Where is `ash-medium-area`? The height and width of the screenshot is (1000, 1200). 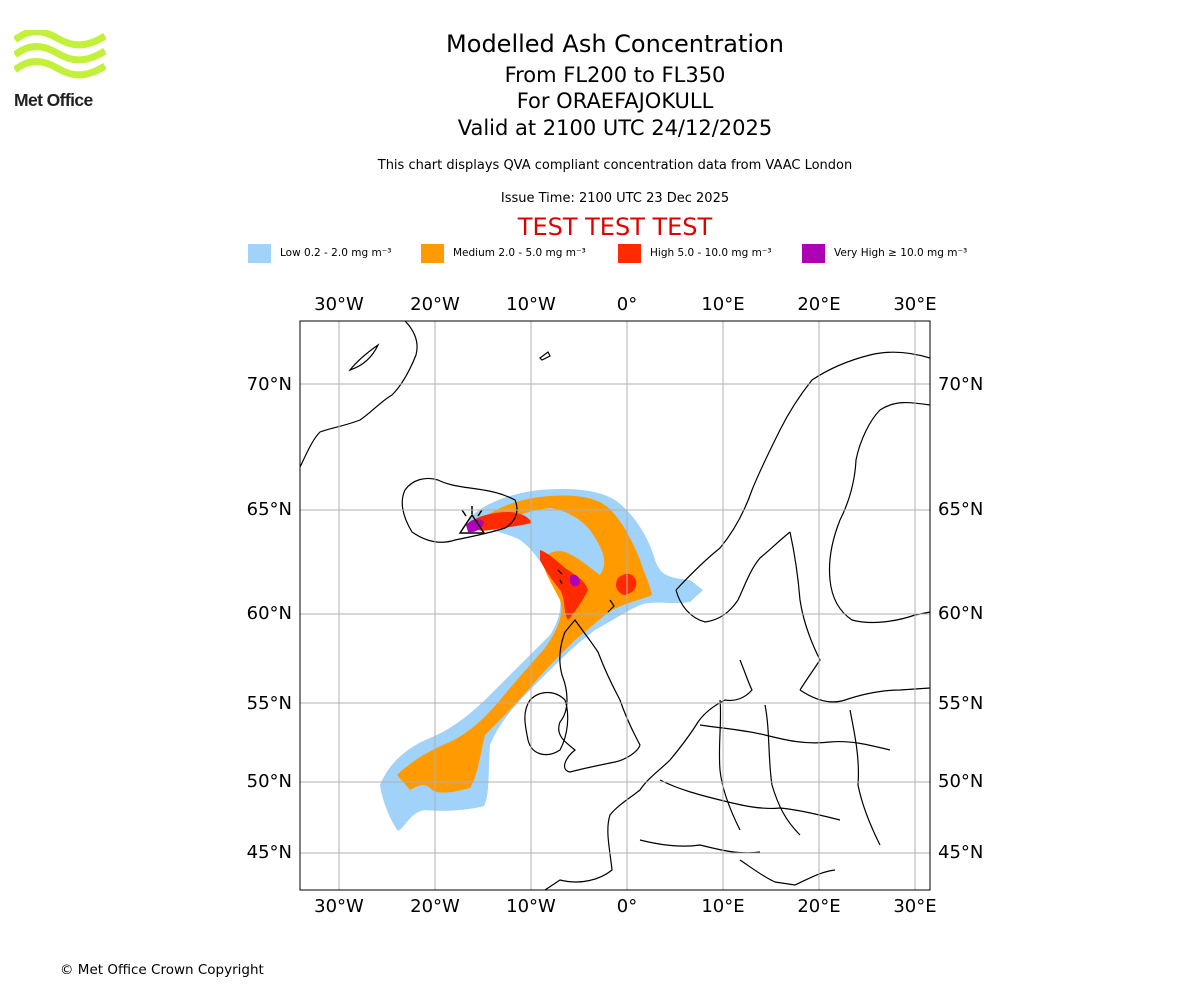 ash-medium-area is located at coordinates (524, 644).